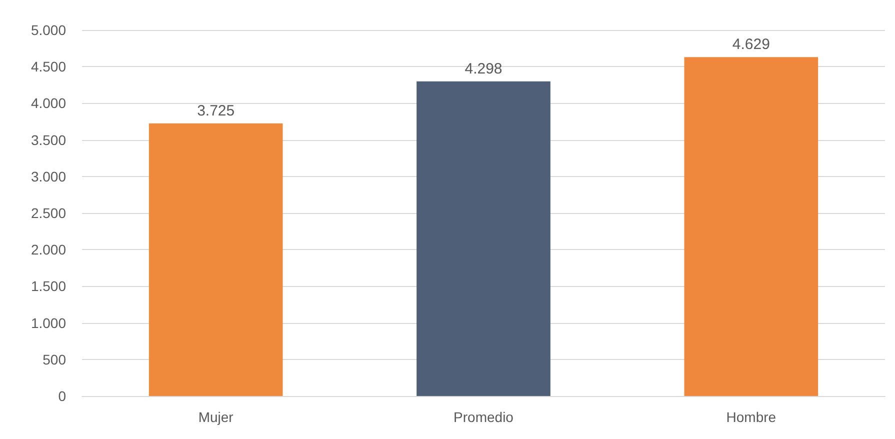 The width and height of the screenshot is (895, 439). I want to click on x-tick-label: Hombre, so click(751, 417).